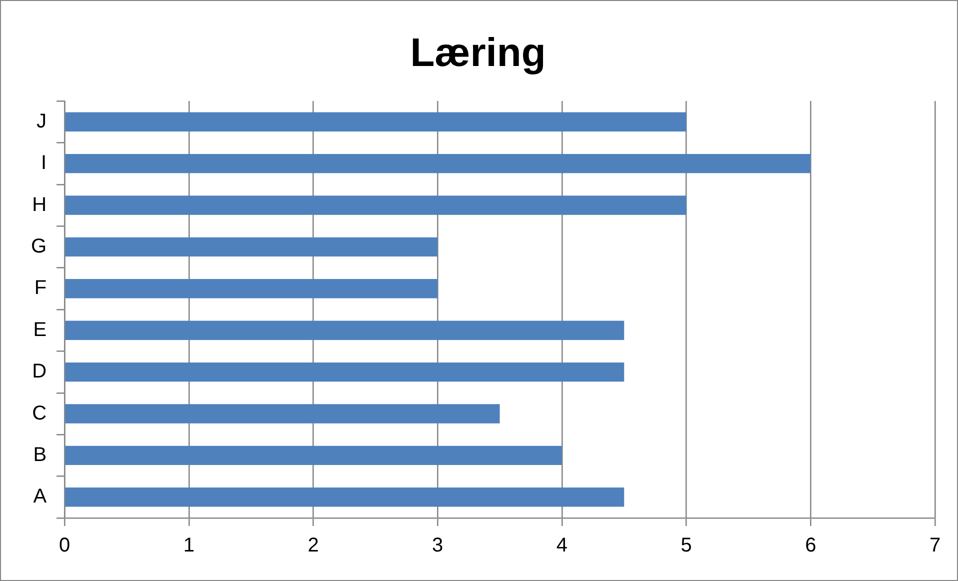  Describe the element at coordinates (686, 545) in the screenshot. I see `x-tick-label: 5` at that location.